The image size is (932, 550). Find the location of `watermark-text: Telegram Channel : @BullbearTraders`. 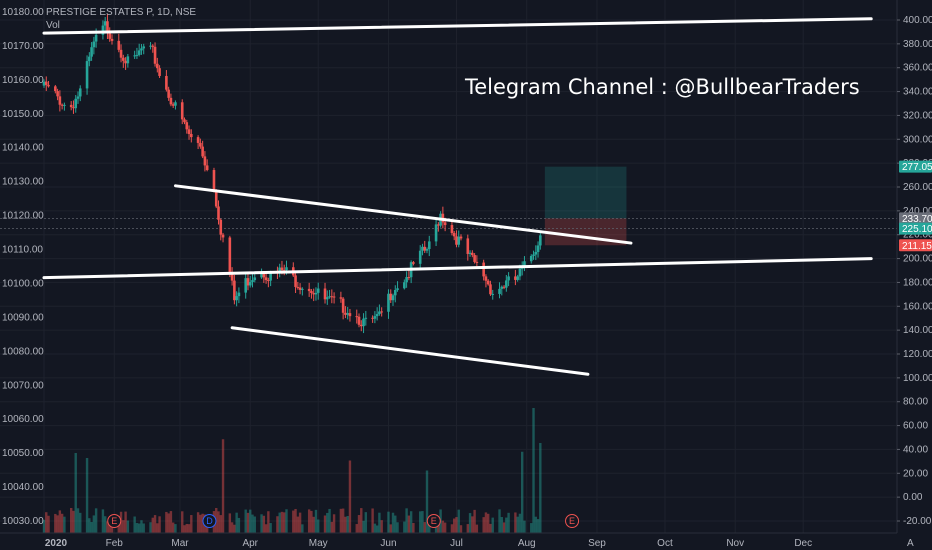

watermark-text: Telegram Channel : @BullbearTraders is located at coordinates (662, 87).